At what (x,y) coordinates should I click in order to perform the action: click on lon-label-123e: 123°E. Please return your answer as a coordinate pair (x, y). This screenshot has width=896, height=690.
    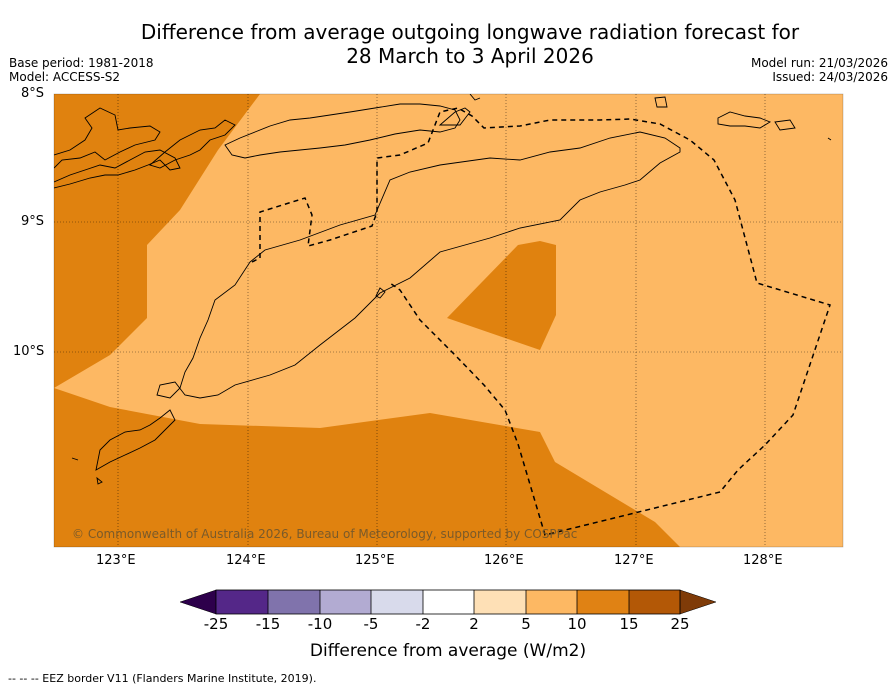
    Looking at the image, I should click on (116, 560).